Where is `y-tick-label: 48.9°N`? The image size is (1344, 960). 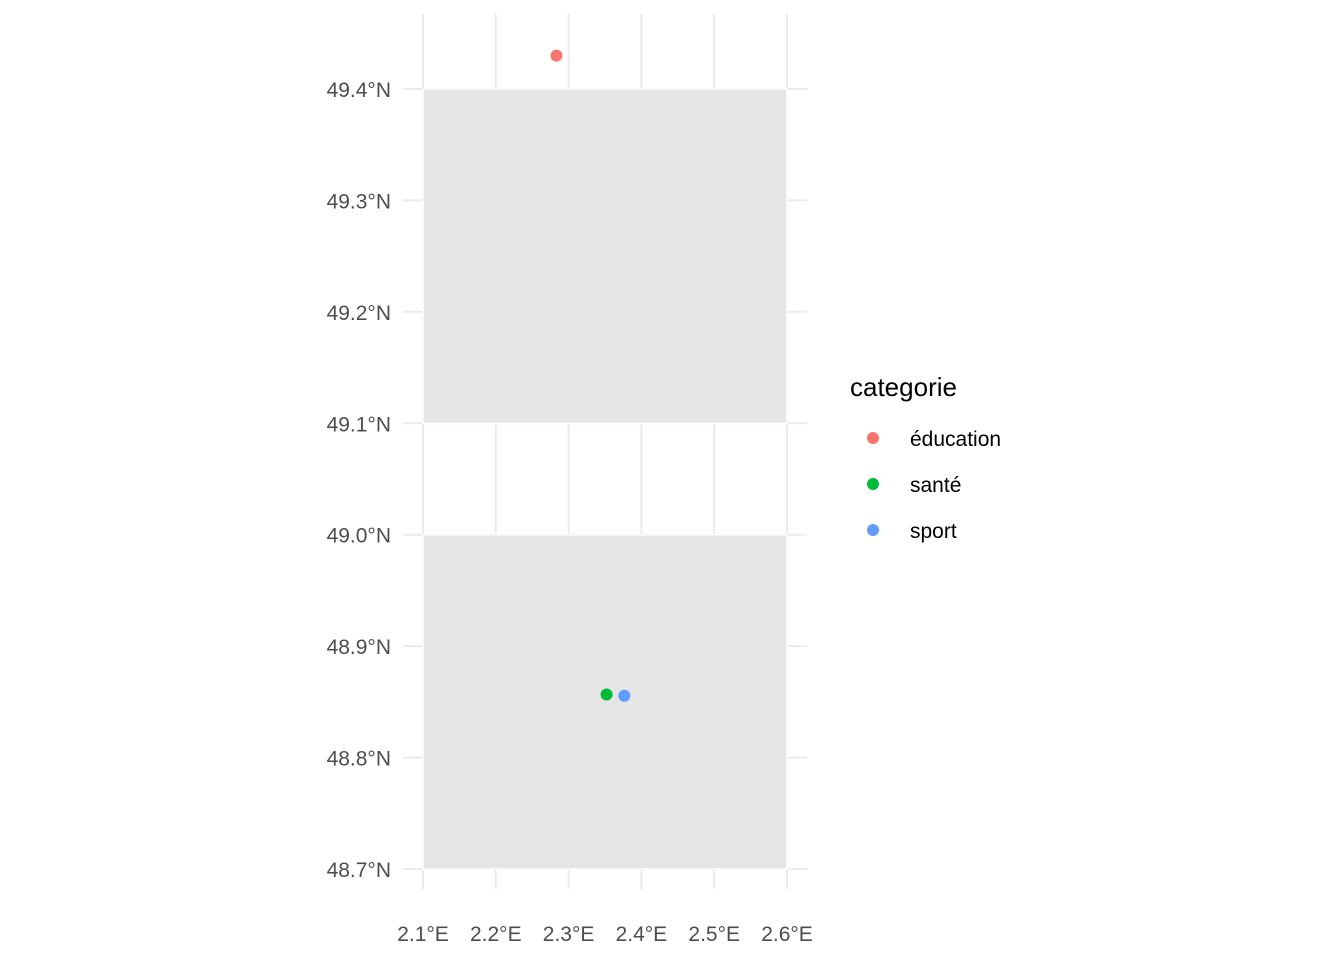 y-tick-label: 48.9°N is located at coordinates (359, 647).